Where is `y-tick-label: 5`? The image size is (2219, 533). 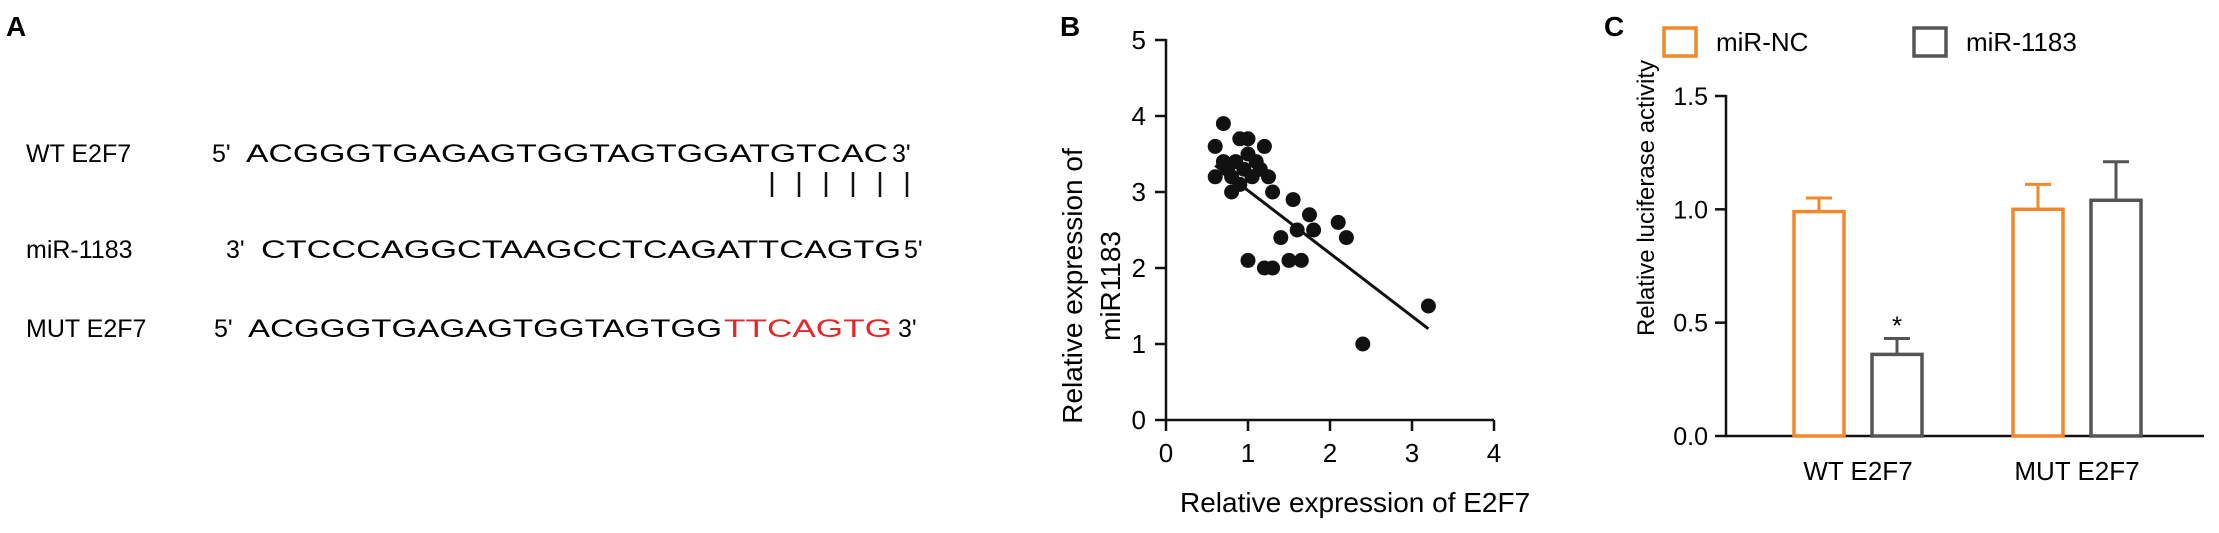 y-tick-label: 5 is located at coordinates (1139, 40).